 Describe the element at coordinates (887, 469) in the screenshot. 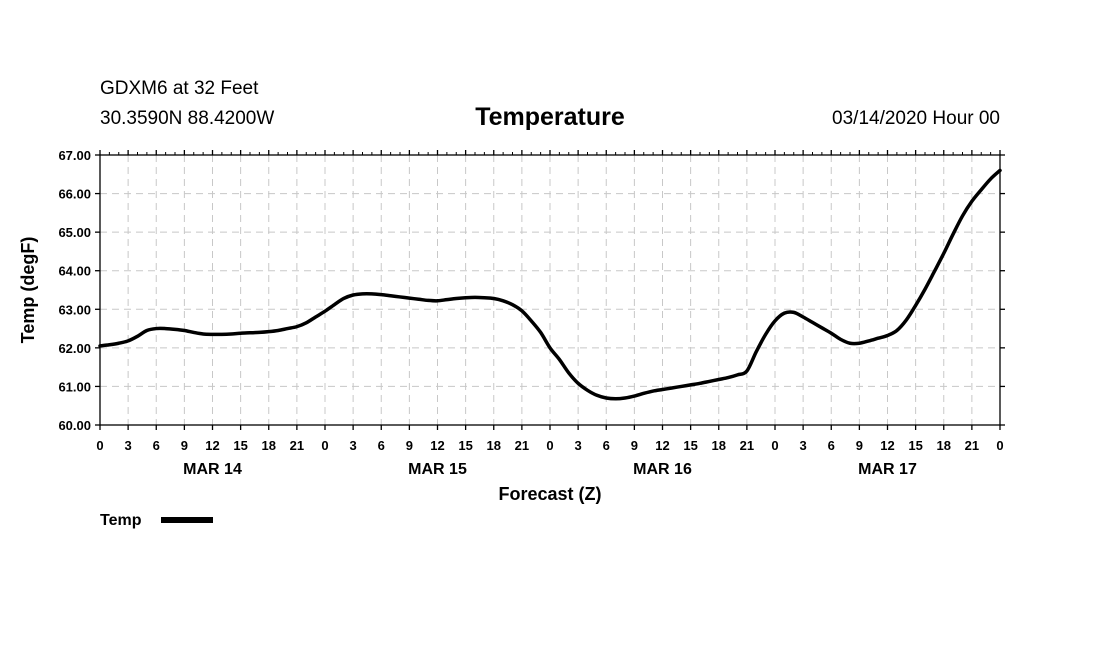

I see `day-label: MAR 17` at that location.